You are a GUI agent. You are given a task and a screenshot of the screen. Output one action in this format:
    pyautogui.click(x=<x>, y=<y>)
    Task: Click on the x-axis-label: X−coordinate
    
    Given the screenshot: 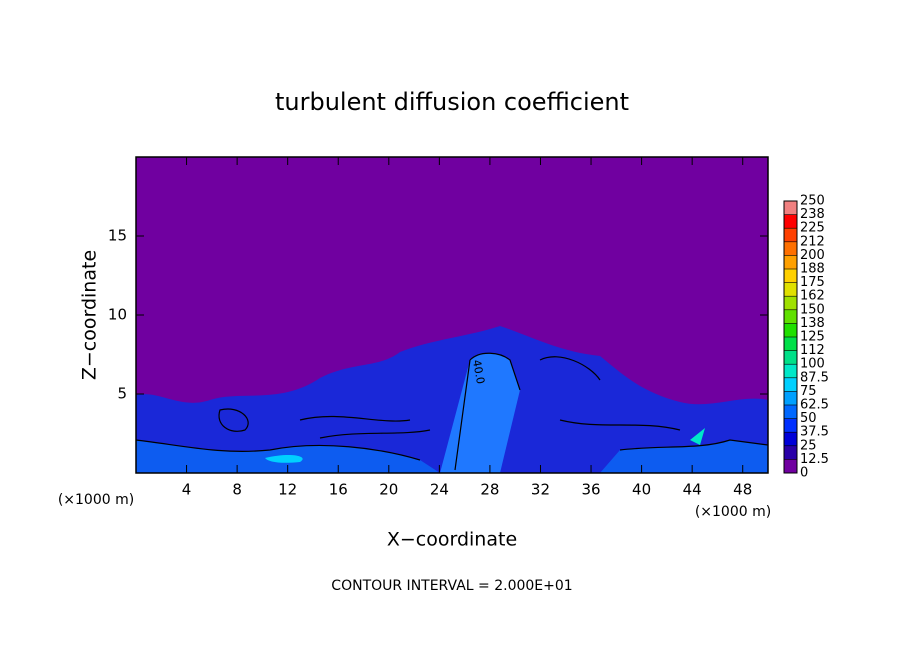 What is the action you would take?
    pyautogui.click(x=452, y=540)
    